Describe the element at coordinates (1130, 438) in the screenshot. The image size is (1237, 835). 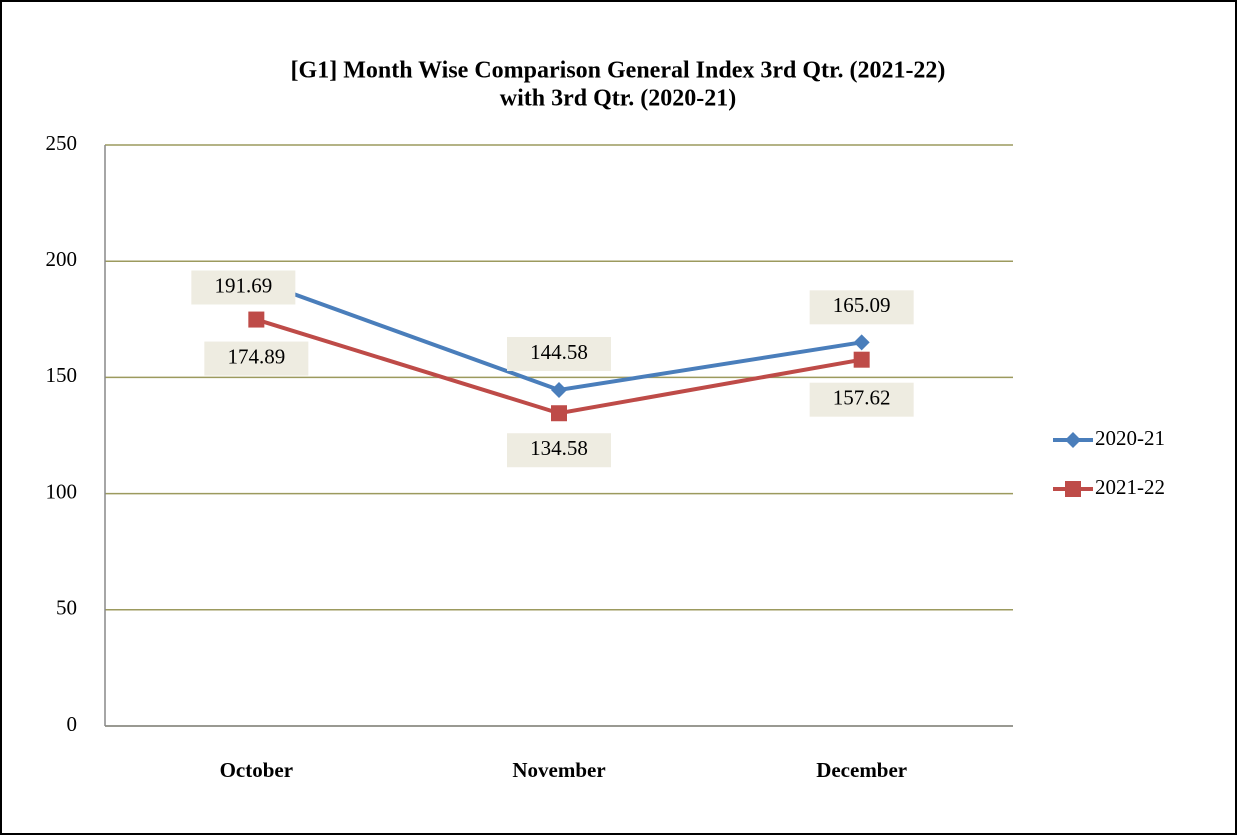
I see `legend-label: 2020-21` at that location.